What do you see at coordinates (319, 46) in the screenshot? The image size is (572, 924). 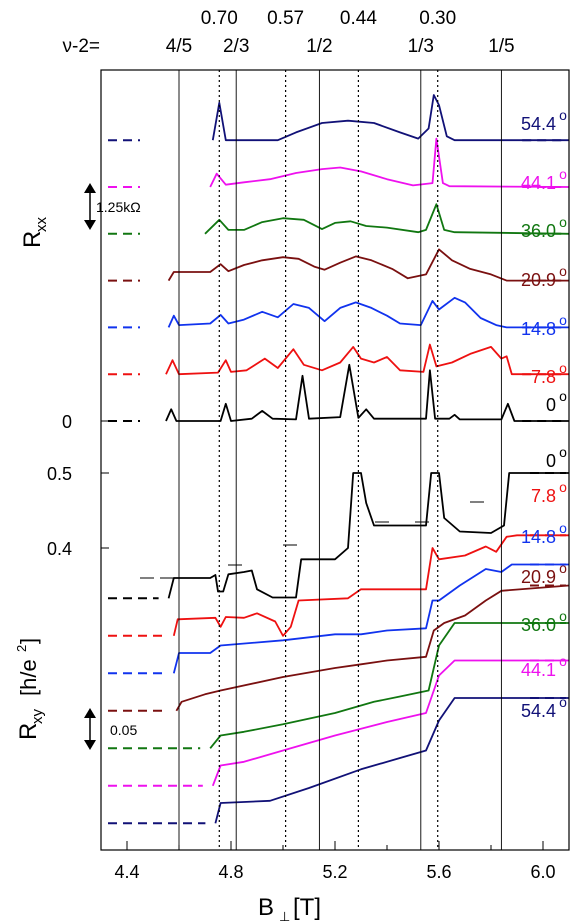 I see `nu-fraction-label: 1/2` at bounding box center [319, 46].